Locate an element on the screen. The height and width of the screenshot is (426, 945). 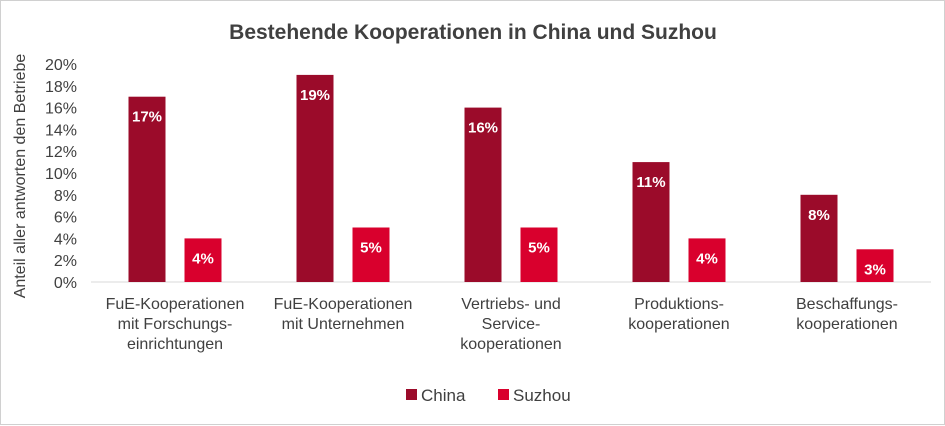
data-label: 16% is located at coordinates (483, 128).